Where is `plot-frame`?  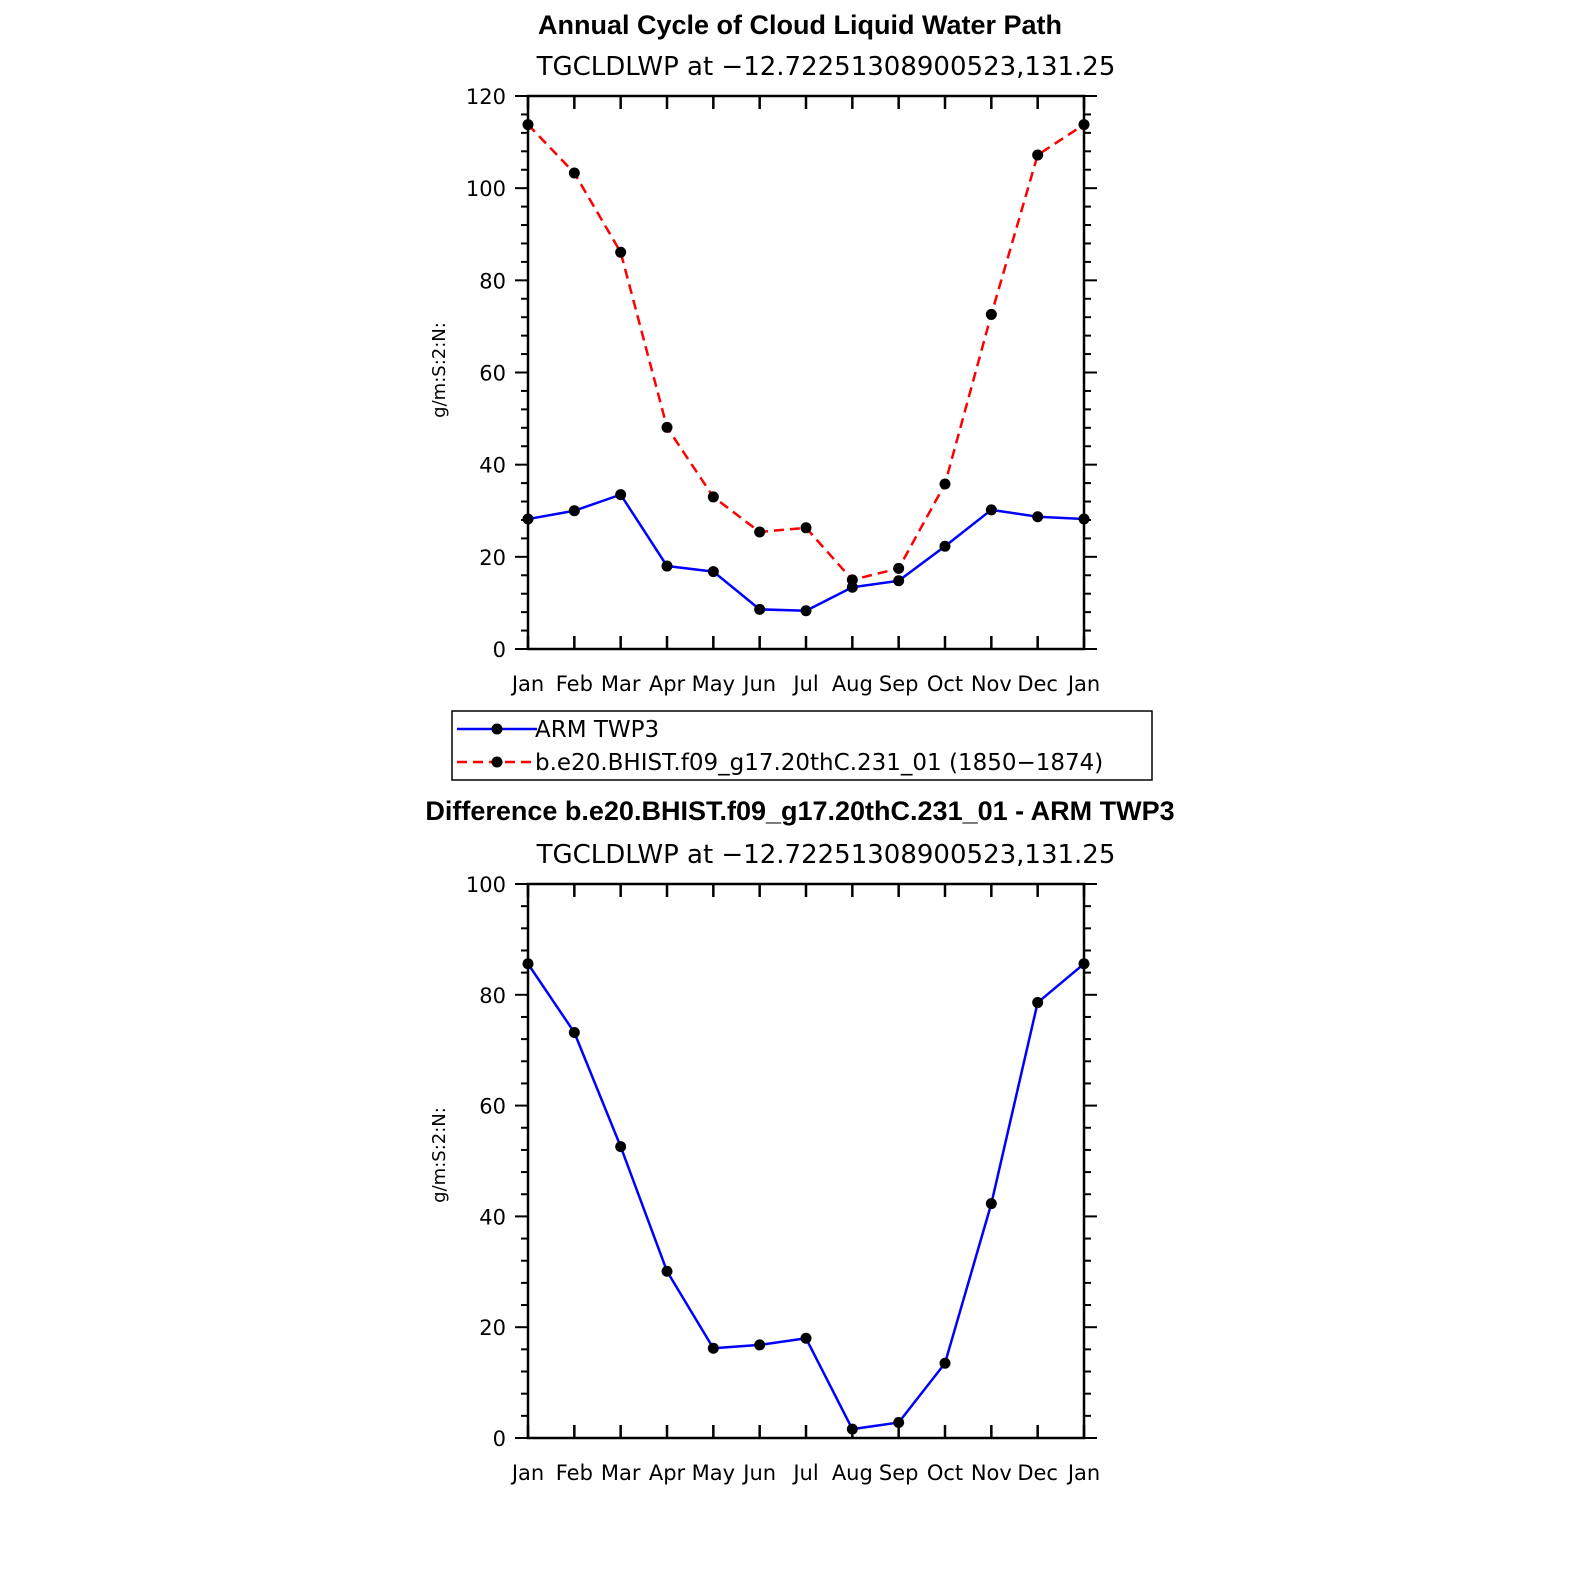 plot-frame is located at coordinates (806, 372).